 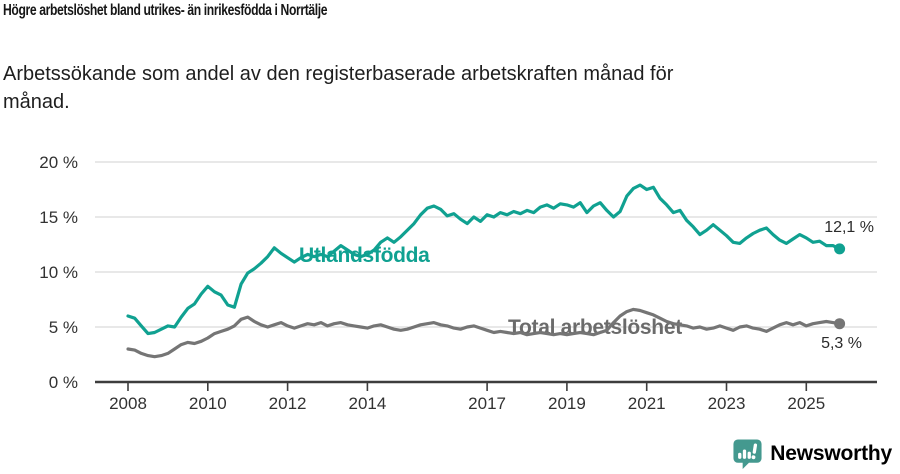 I want to click on end-value-label-utlandsfodda: 12,1 %, so click(x=849, y=227).